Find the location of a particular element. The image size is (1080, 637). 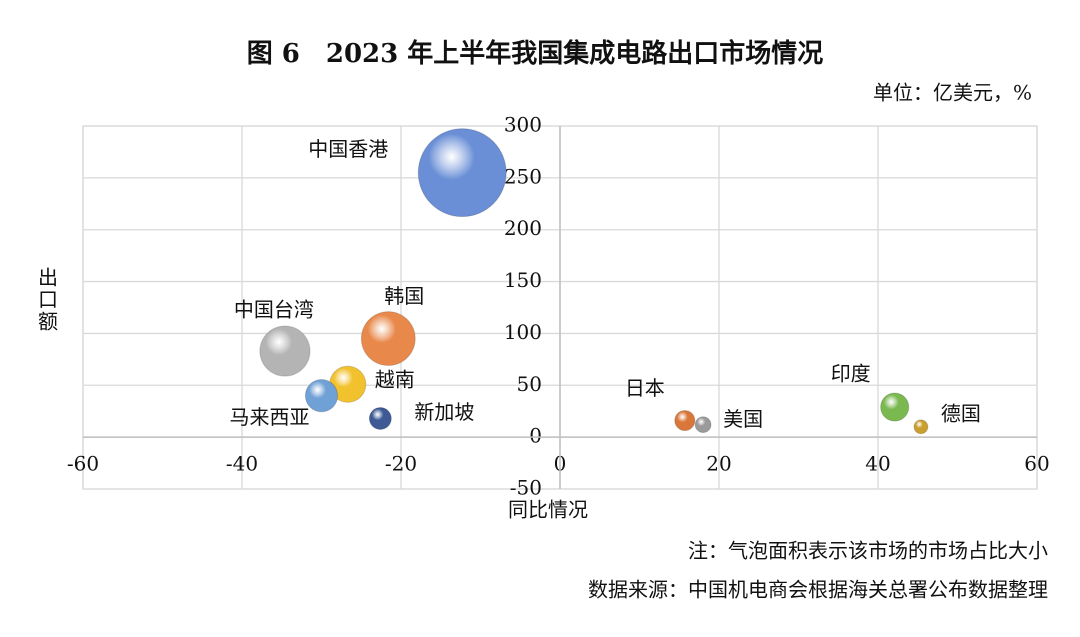

bubble-label: 中国香港 is located at coordinates (348, 149).